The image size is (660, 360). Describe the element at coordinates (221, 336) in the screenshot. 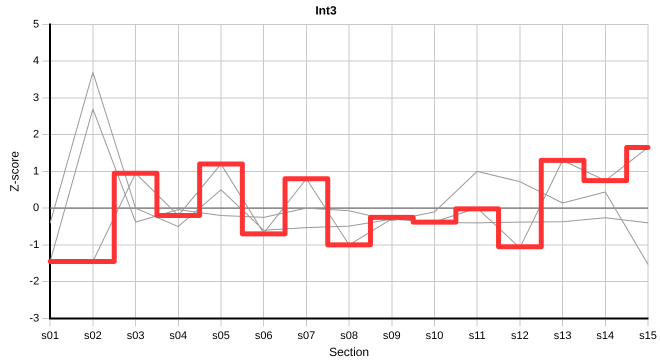

I see `x-tick-label: s05` at that location.